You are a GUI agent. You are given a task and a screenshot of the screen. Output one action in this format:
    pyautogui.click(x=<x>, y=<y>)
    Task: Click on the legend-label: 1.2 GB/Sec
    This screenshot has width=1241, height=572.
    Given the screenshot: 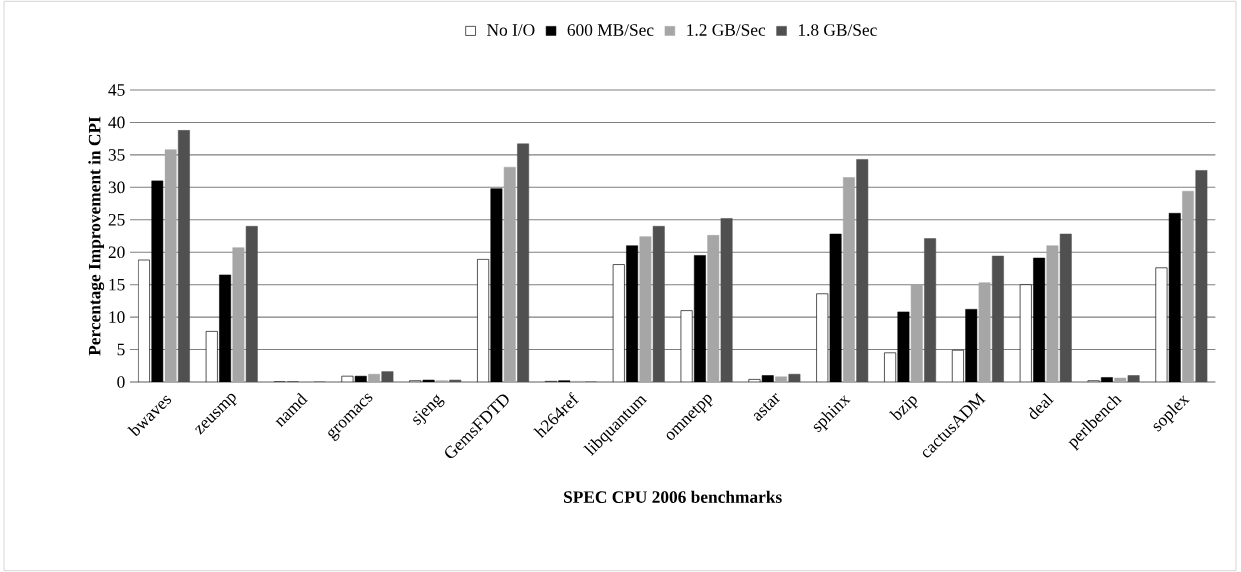 What is the action you would take?
    pyautogui.click(x=726, y=30)
    